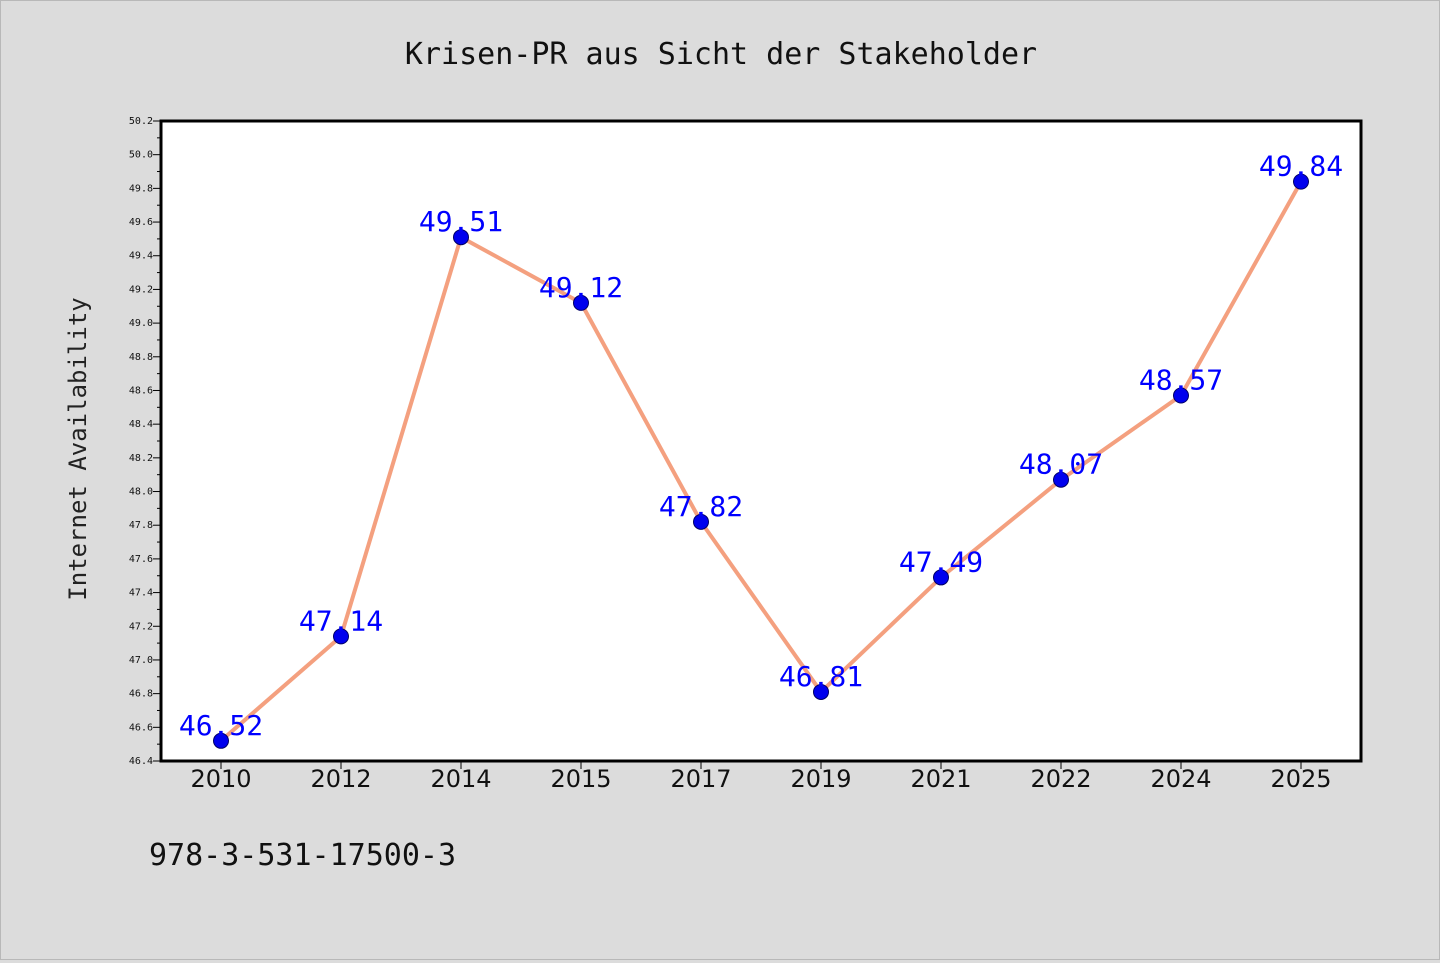 Image resolution: width=1440 pixels, height=963 pixels. Describe the element at coordinates (460, 779) in the screenshot. I see `x-tick-label: 2014` at that location.